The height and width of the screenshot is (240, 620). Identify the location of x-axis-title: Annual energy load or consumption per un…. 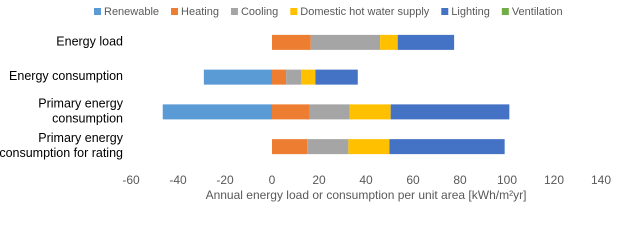
(366, 195).